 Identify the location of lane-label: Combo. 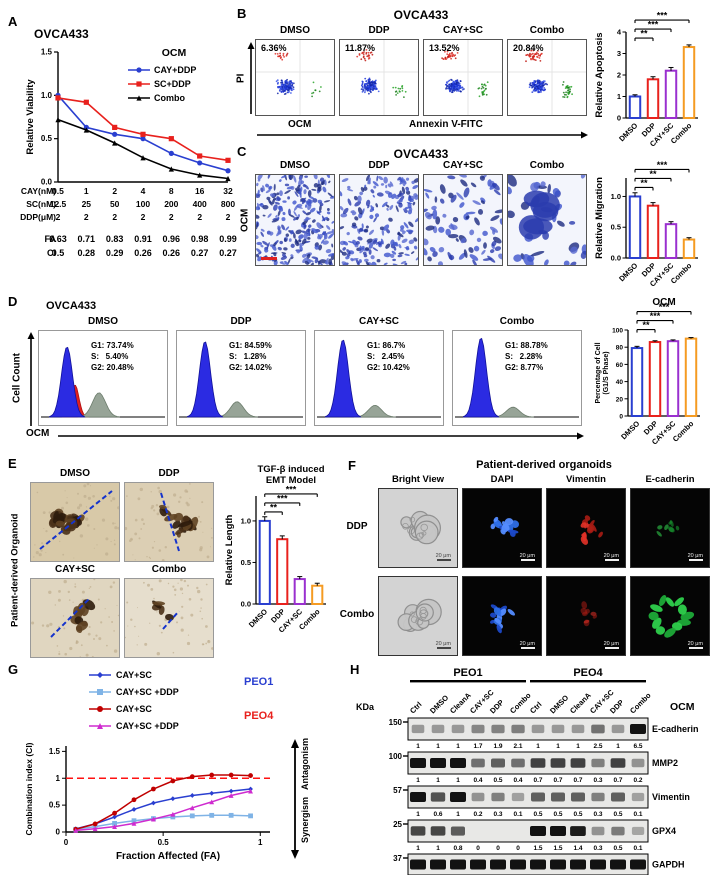
(640, 702).